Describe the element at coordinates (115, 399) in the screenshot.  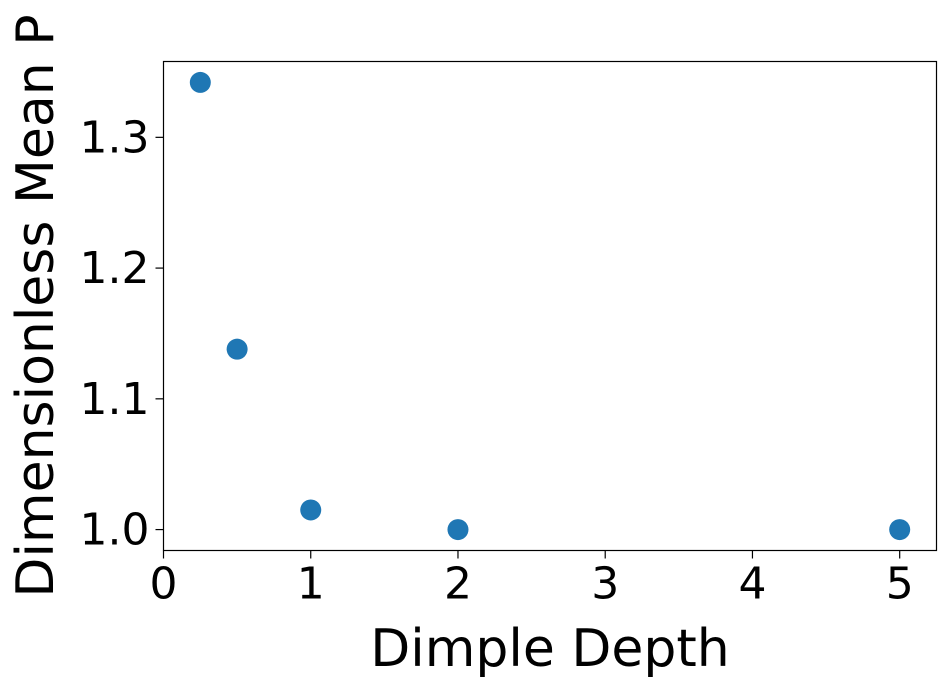
I see `y-tick-label: 1.1` at that location.